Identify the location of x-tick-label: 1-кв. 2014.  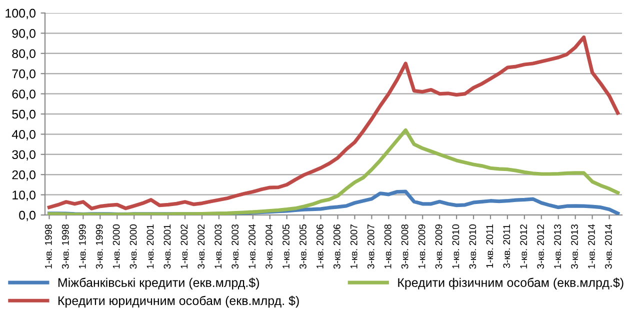
(591, 246).